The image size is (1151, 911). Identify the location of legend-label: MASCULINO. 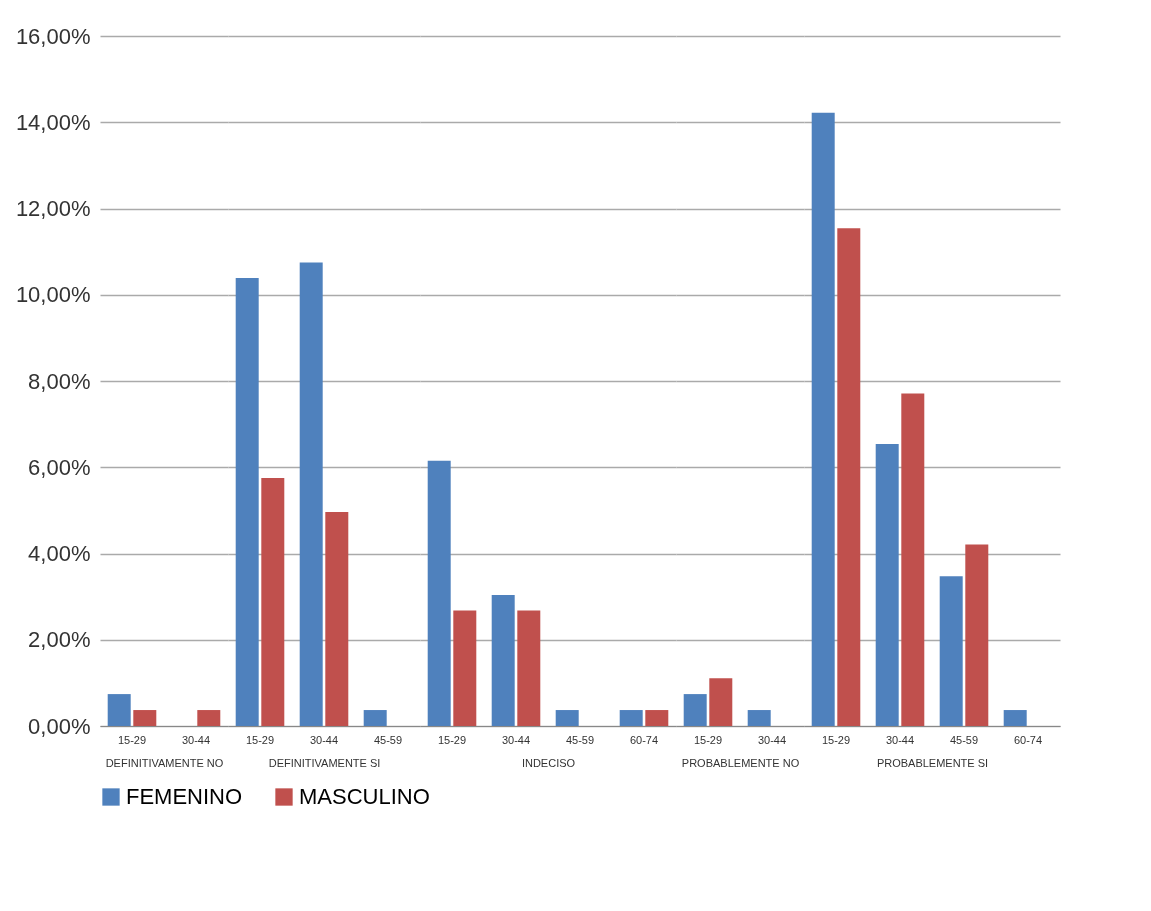
(364, 796).